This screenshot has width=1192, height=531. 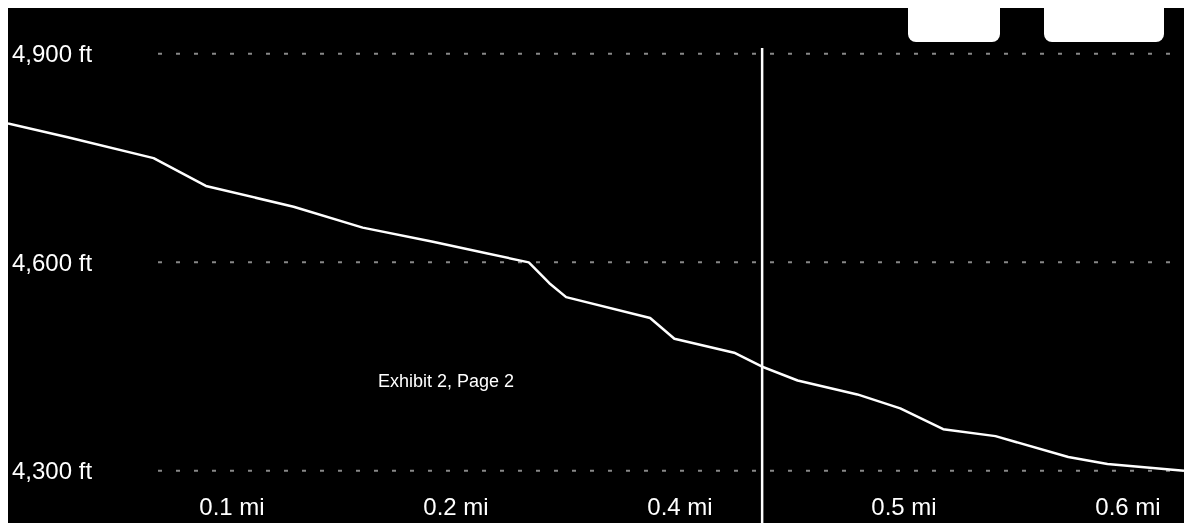 What do you see at coordinates (232, 506) in the screenshot?
I see `x-tick-label: 0.1 mi` at bounding box center [232, 506].